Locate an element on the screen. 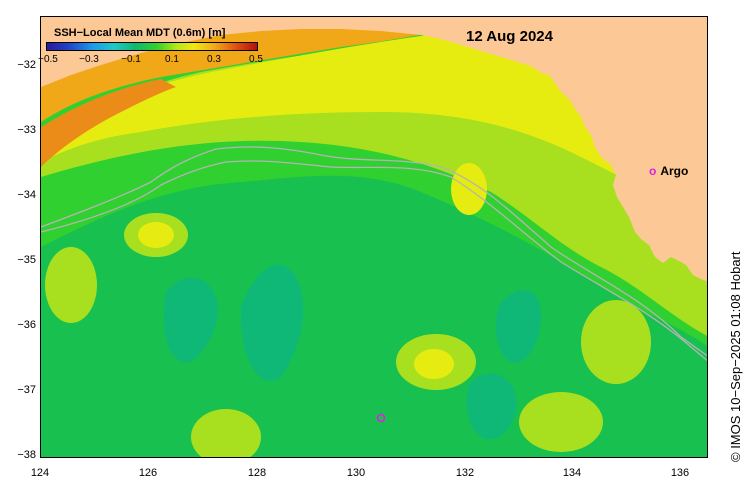 This screenshot has width=750, height=496. colorbar-tick: 0.5 is located at coordinates (256, 59).